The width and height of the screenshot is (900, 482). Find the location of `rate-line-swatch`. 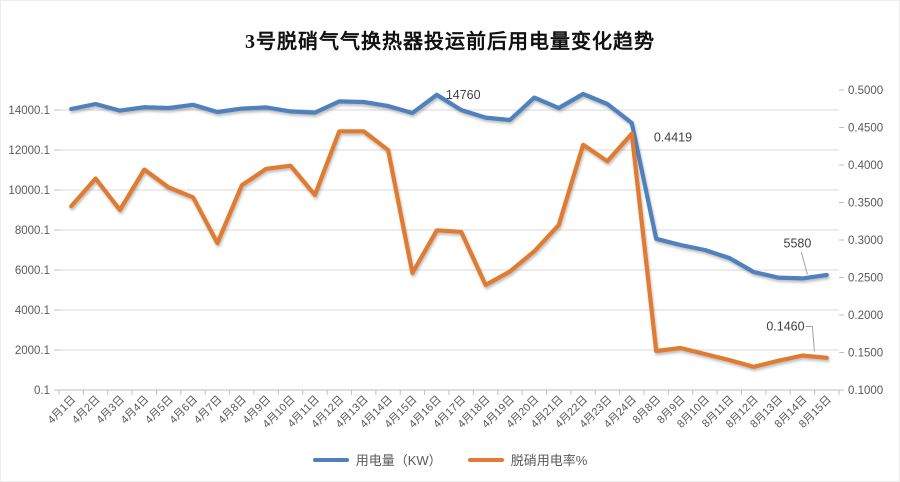

rate-line-swatch is located at coordinates (485, 459).